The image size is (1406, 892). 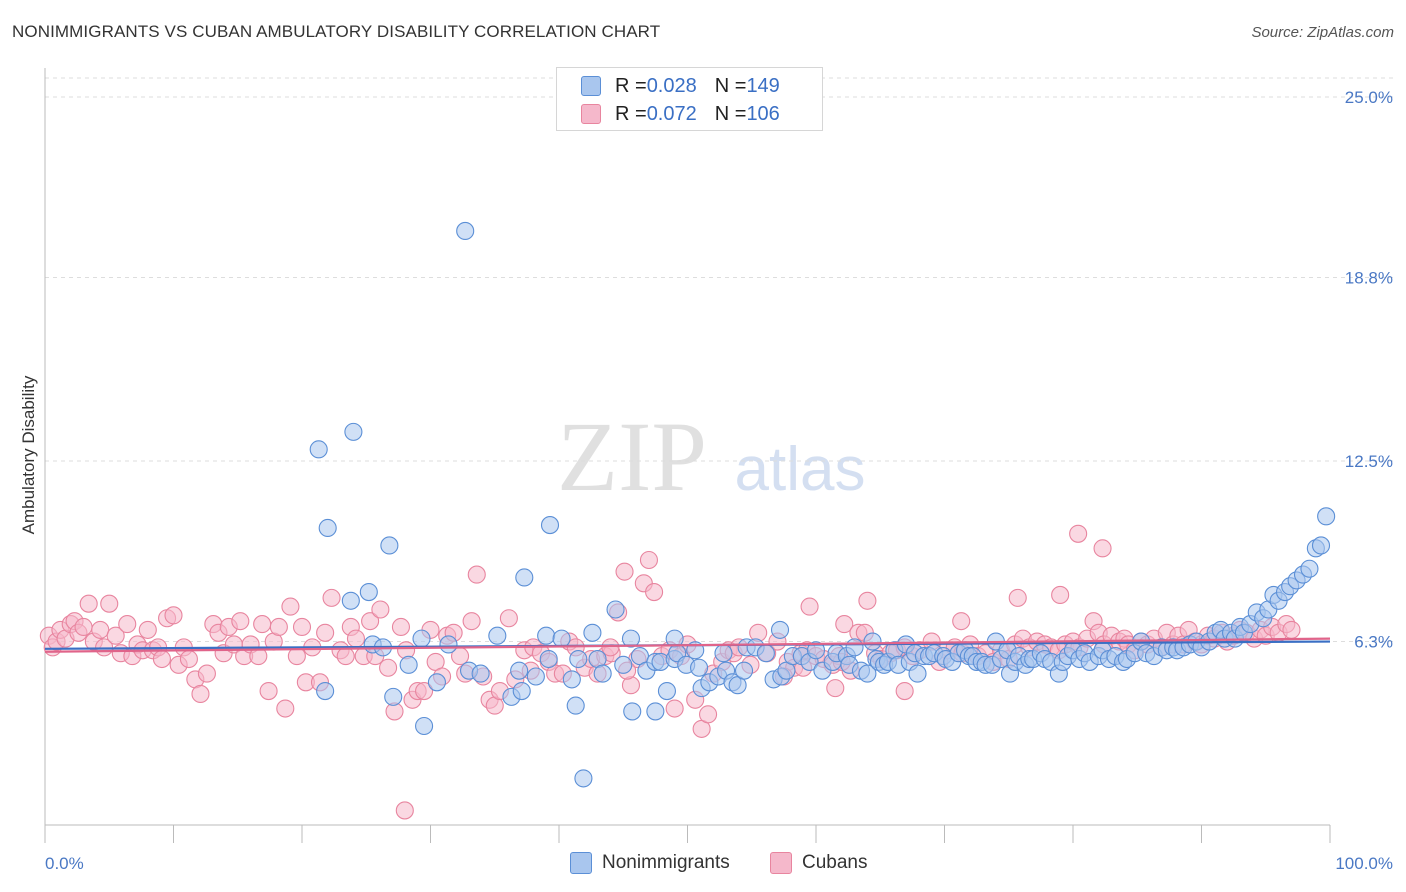 What do you see at coordinates (1369, 370) in the screenshot?
I see `y-tick-labels: 6.3% 12.5% 18.8% 25.0%` at bounding box center [1369, 370].